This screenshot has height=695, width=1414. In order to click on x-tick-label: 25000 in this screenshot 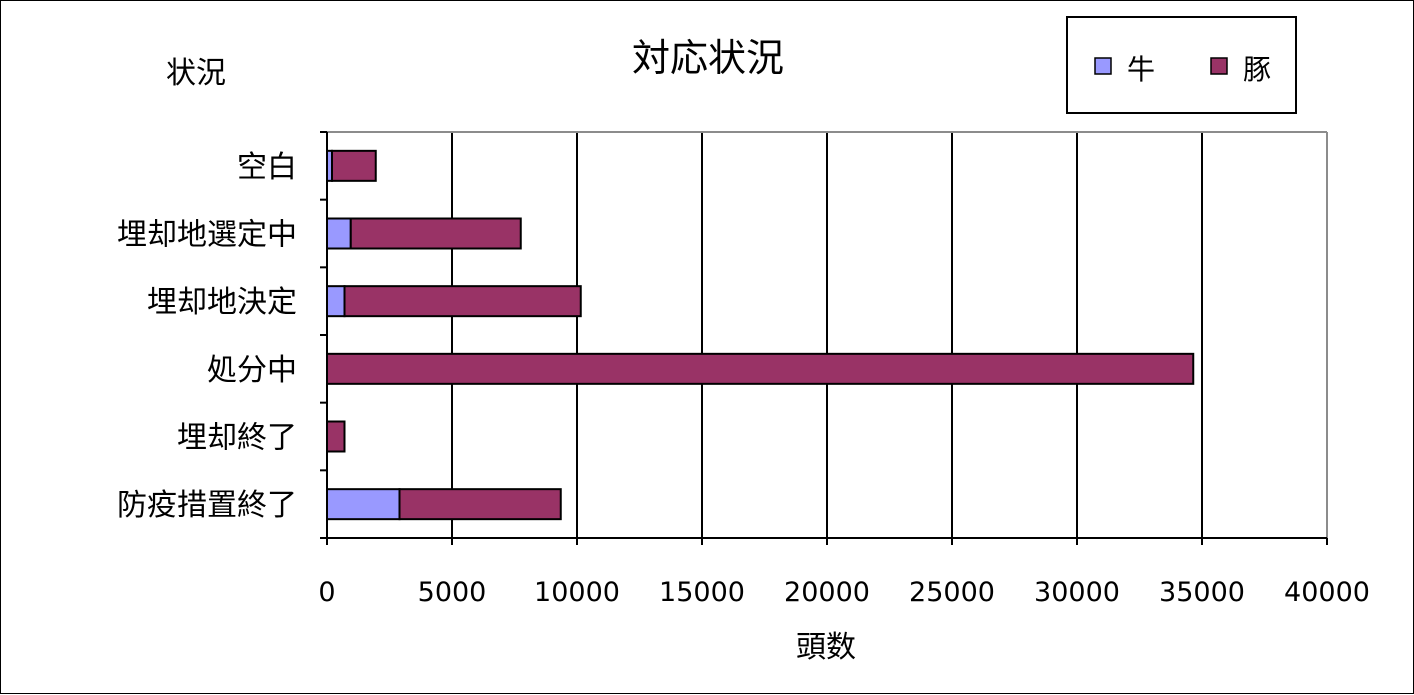, I will do `click(952, 592)`.